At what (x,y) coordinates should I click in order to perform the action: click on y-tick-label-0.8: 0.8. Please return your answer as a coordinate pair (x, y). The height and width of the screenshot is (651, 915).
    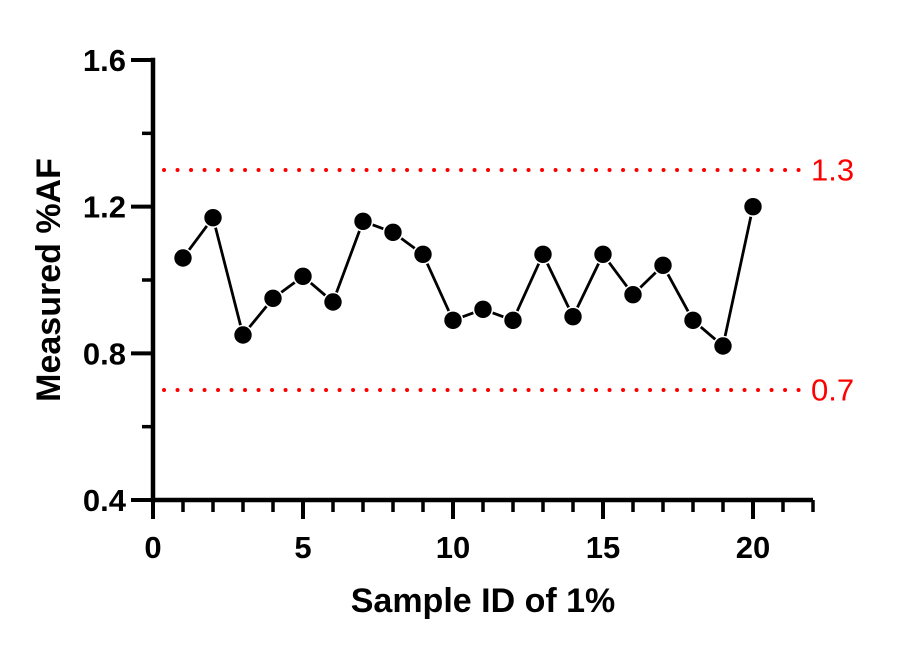
    Looking at the image, I should click on (104, 353).